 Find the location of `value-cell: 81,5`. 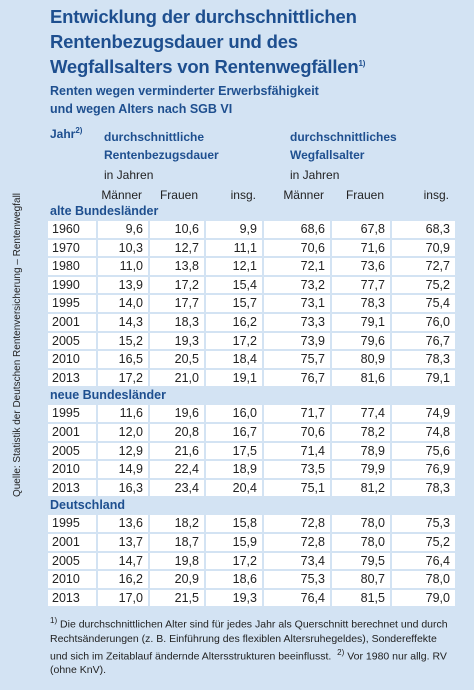

value-cell: 81,5 is located at coordinates (372, 597).